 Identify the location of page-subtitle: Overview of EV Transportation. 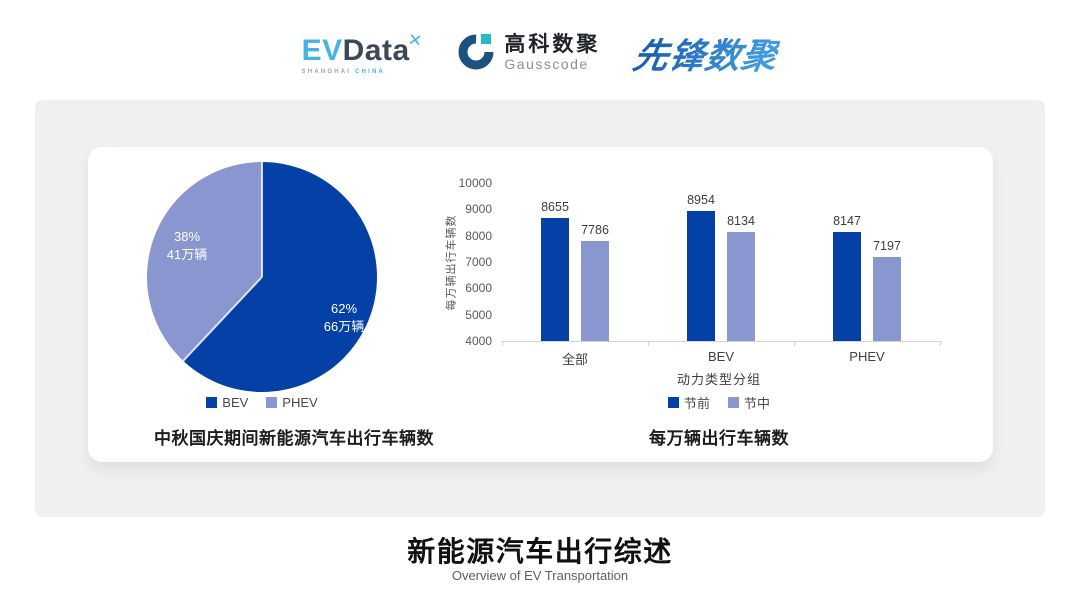
(540, 575).